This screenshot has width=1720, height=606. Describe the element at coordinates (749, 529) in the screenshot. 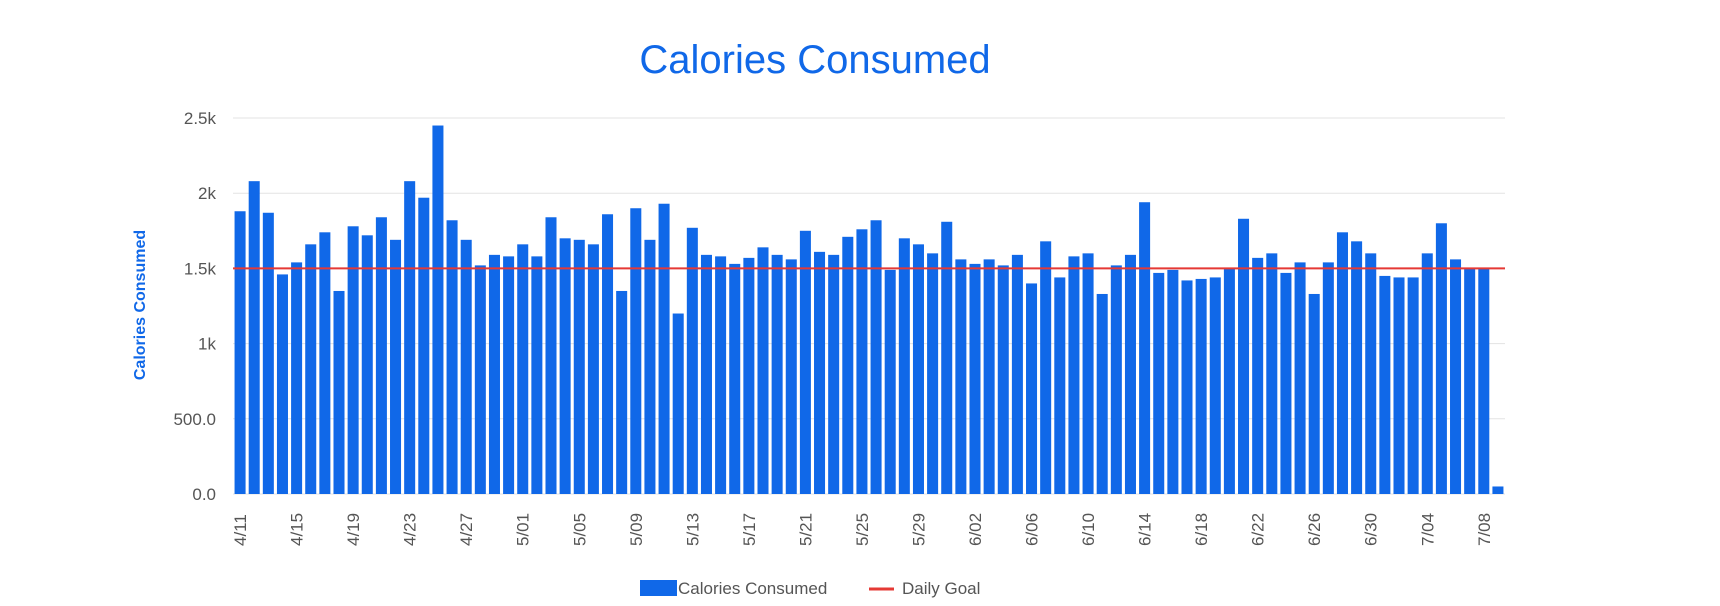

I see `x-tick-label: 5/17` at that location.